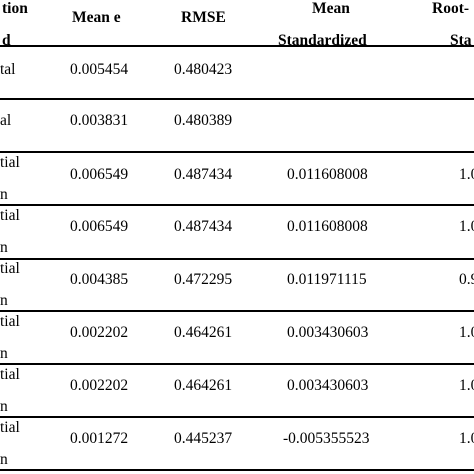 This screenshot has height=474, width=474. Describe the element at coordinates (99, 120) in the screenshot. I see `mean-e-cell: 0.003831` at that location.